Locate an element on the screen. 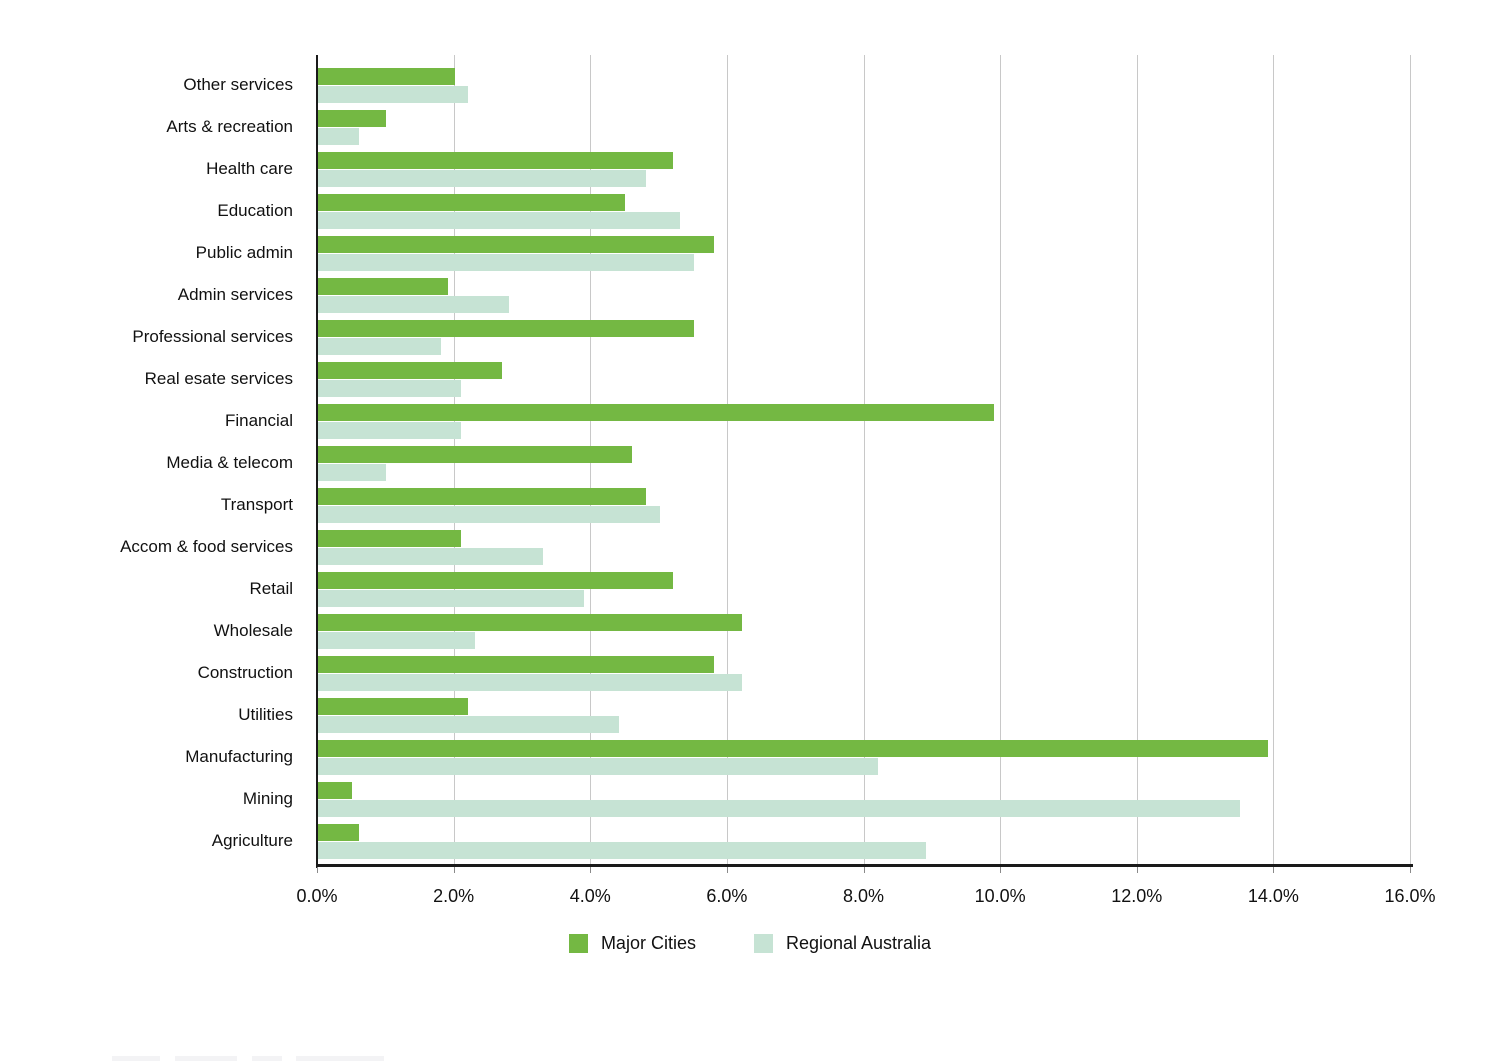 This screenshot has height=1061, width=1500. category-label: Education is located at coordinates (255, 210).